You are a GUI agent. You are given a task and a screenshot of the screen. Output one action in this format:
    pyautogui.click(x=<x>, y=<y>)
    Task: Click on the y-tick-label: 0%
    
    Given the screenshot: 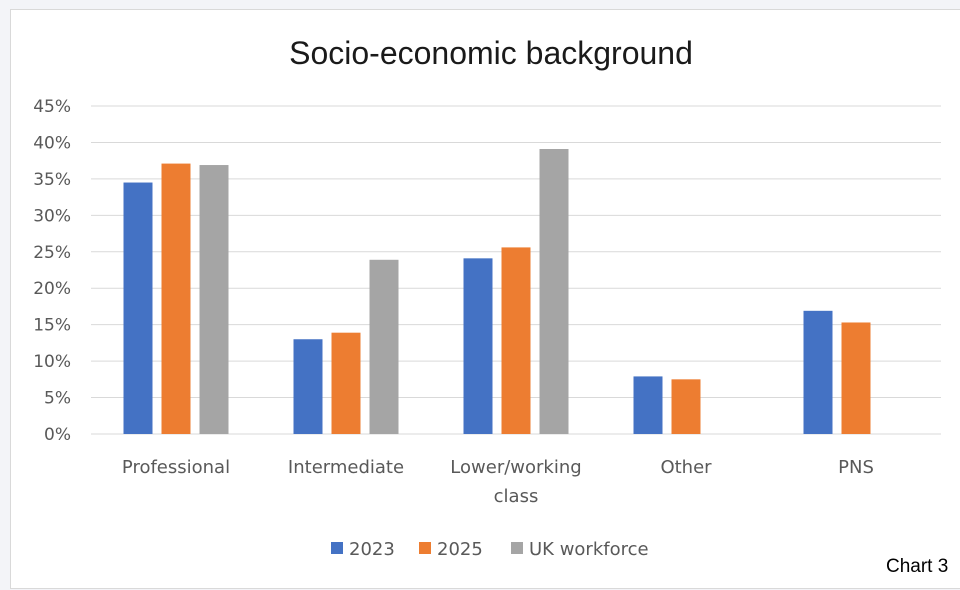 What is the action you would take?
    pyautogui.click(x=57, y=435)
    